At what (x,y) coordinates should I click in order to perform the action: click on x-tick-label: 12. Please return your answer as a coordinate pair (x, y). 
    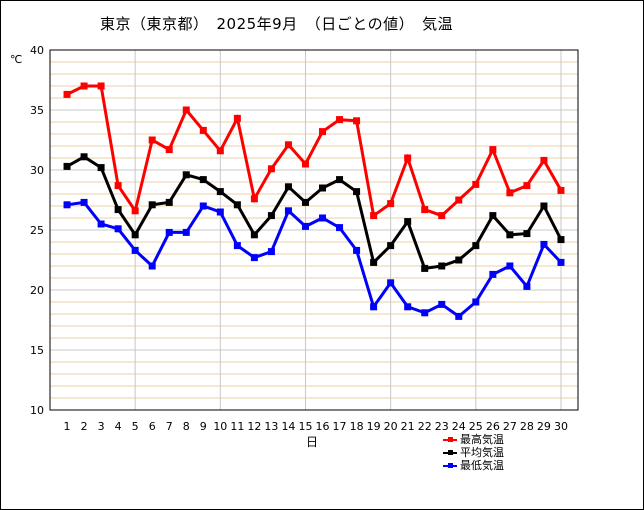
    Looking at the image, I should click on (254, 426).